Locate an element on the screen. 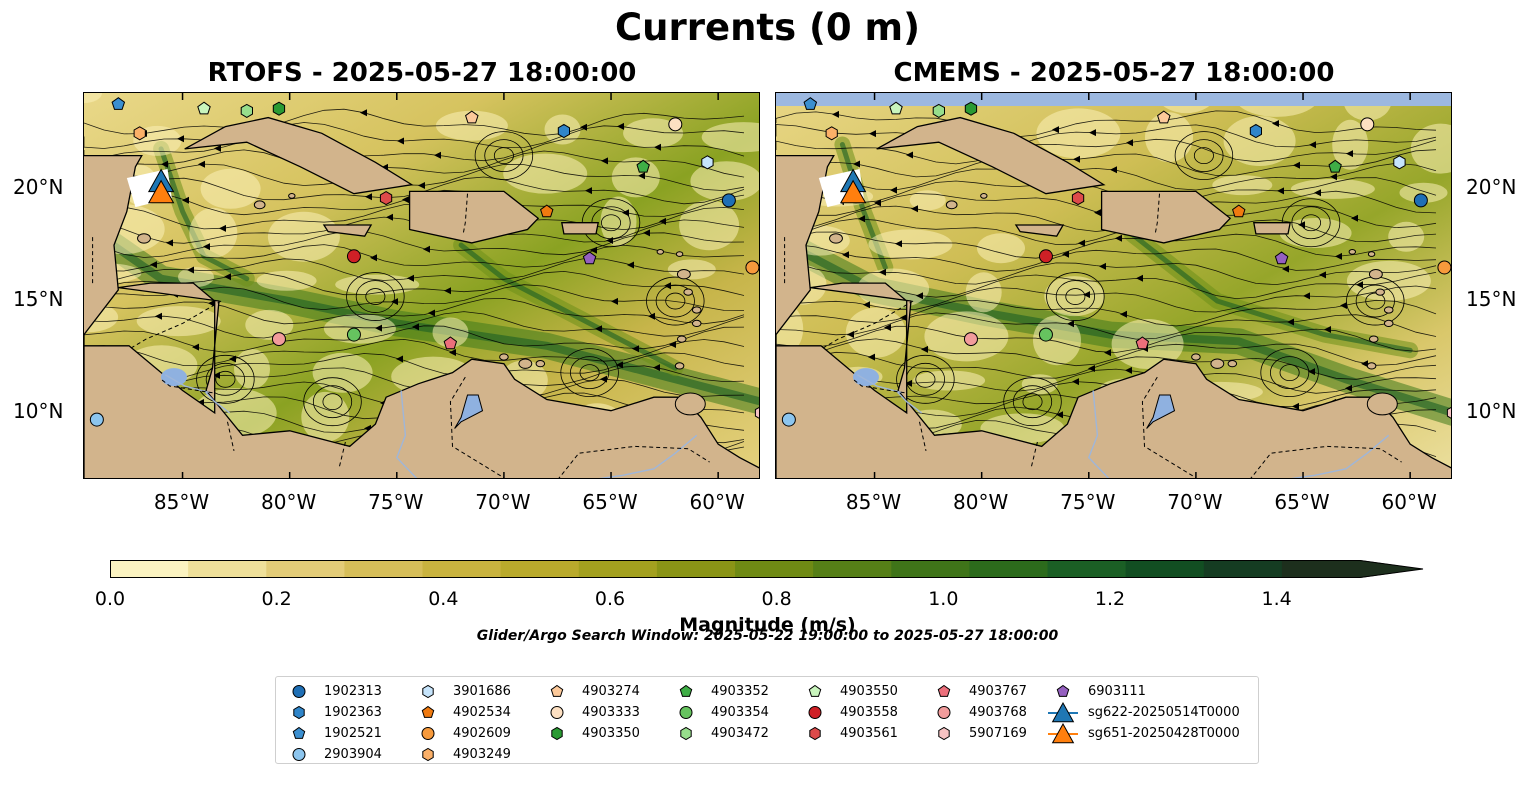  panel-title-cmems: CMEMS - 2025-05-27 18:00:00 is located at coordinates (1114, 73).